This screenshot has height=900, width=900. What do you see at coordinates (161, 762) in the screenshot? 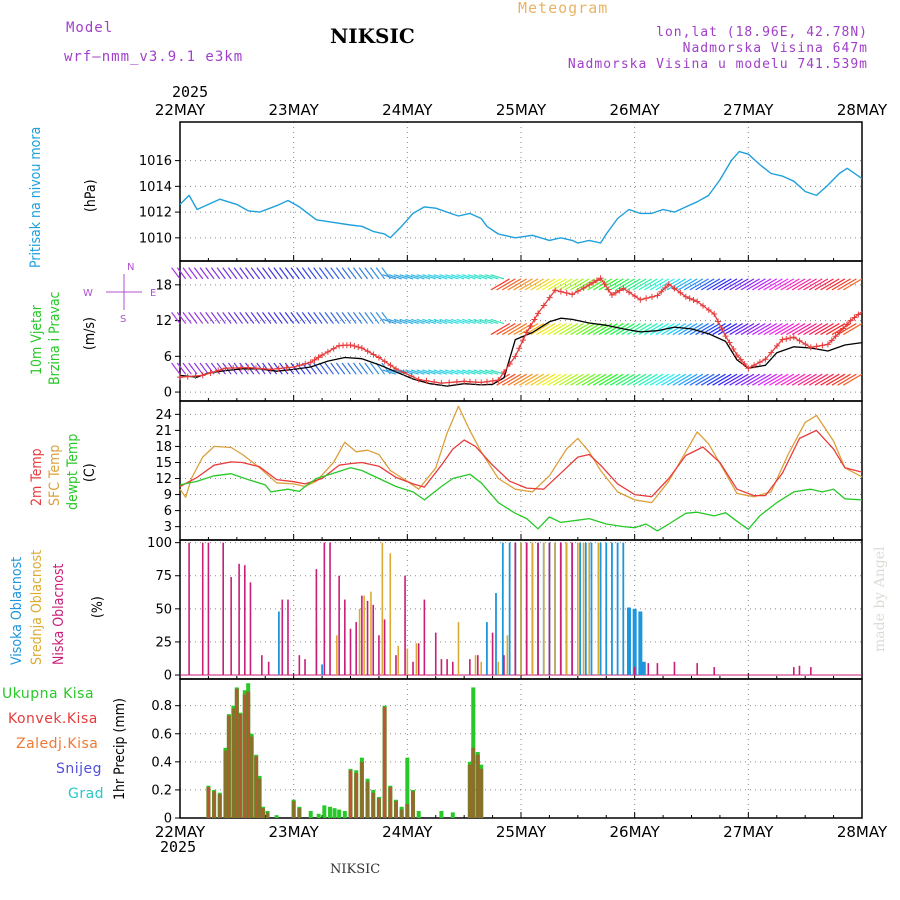
I see `ytick-label: 0.4` at bounding box center [161, 762].